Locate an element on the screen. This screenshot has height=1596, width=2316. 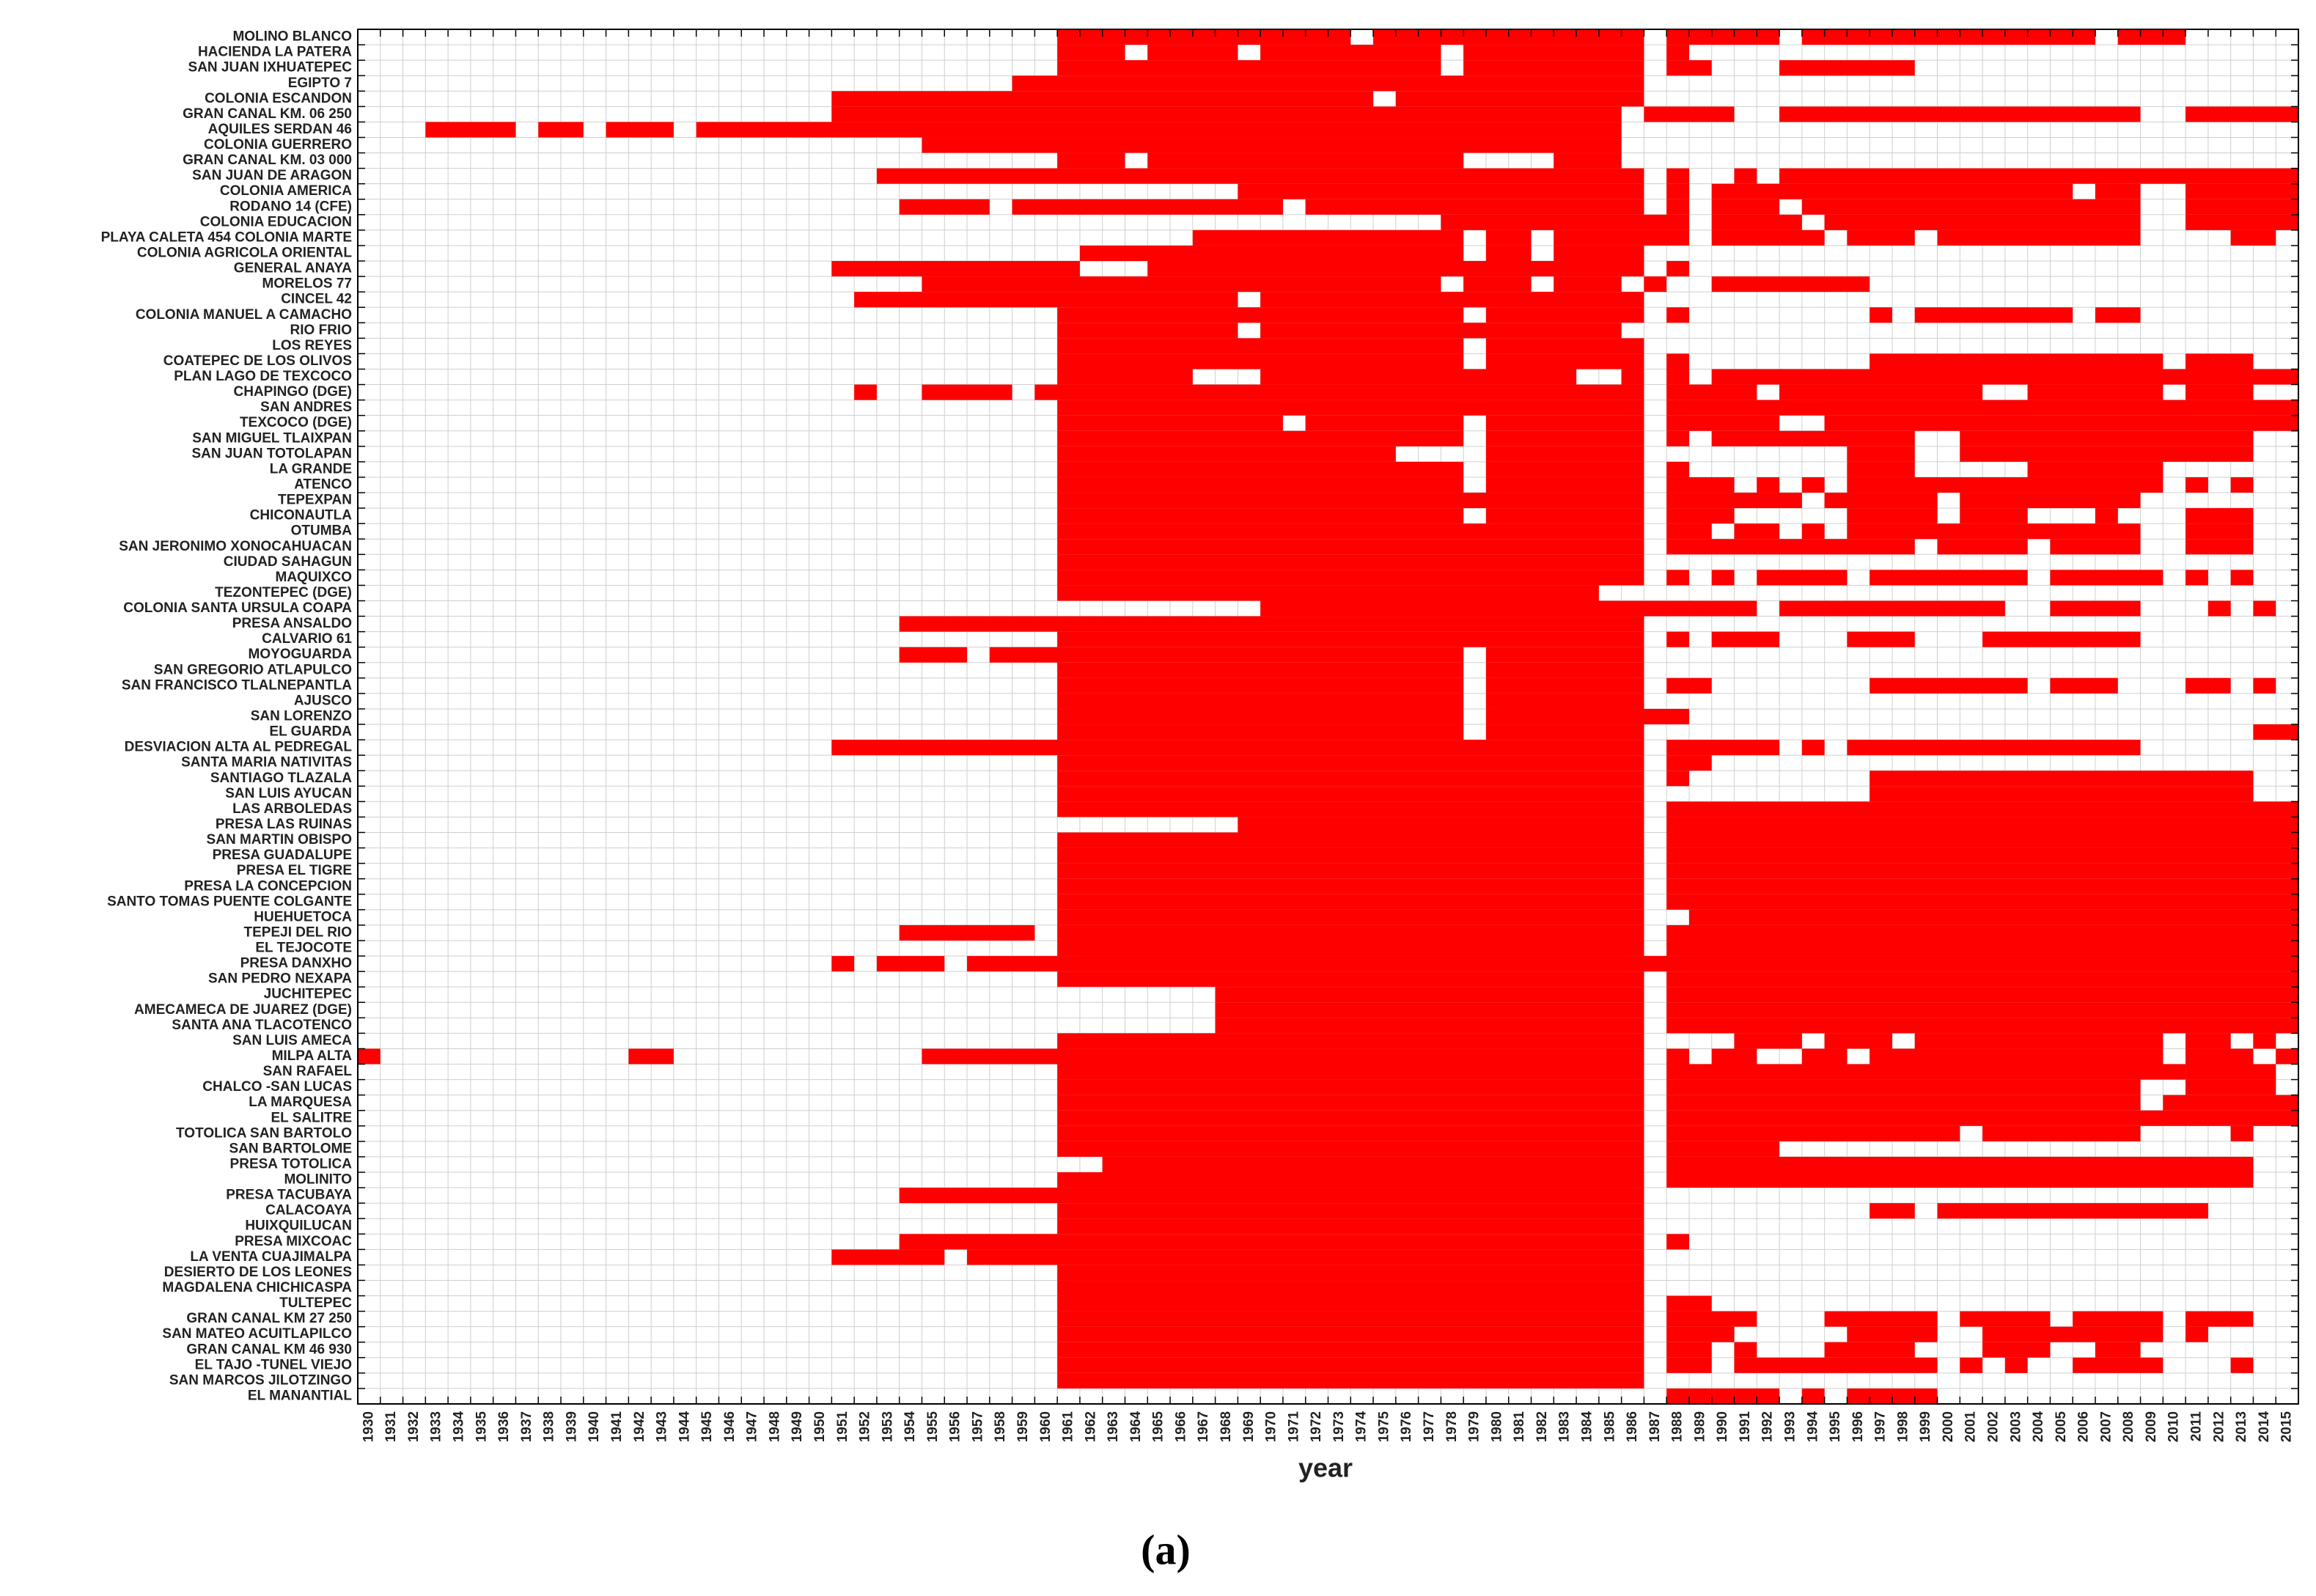
row-label: MOLINITO is located at coordinates (318, 1180).